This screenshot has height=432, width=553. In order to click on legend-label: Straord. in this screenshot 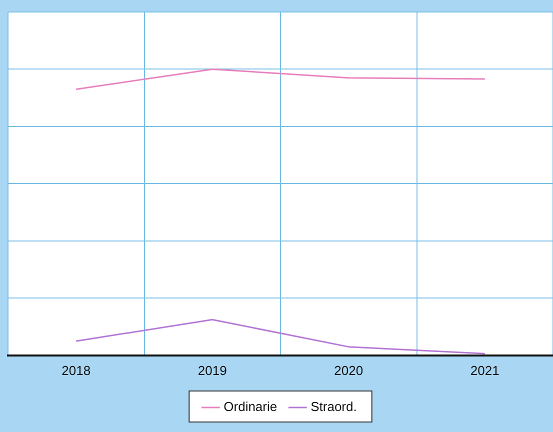, I will do `click(333, 406)`.